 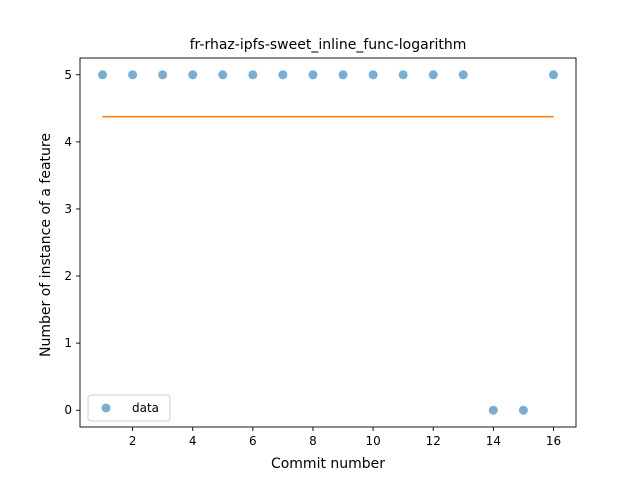 I want to click on x-tick-label: 12, so click(x=433, y=441).